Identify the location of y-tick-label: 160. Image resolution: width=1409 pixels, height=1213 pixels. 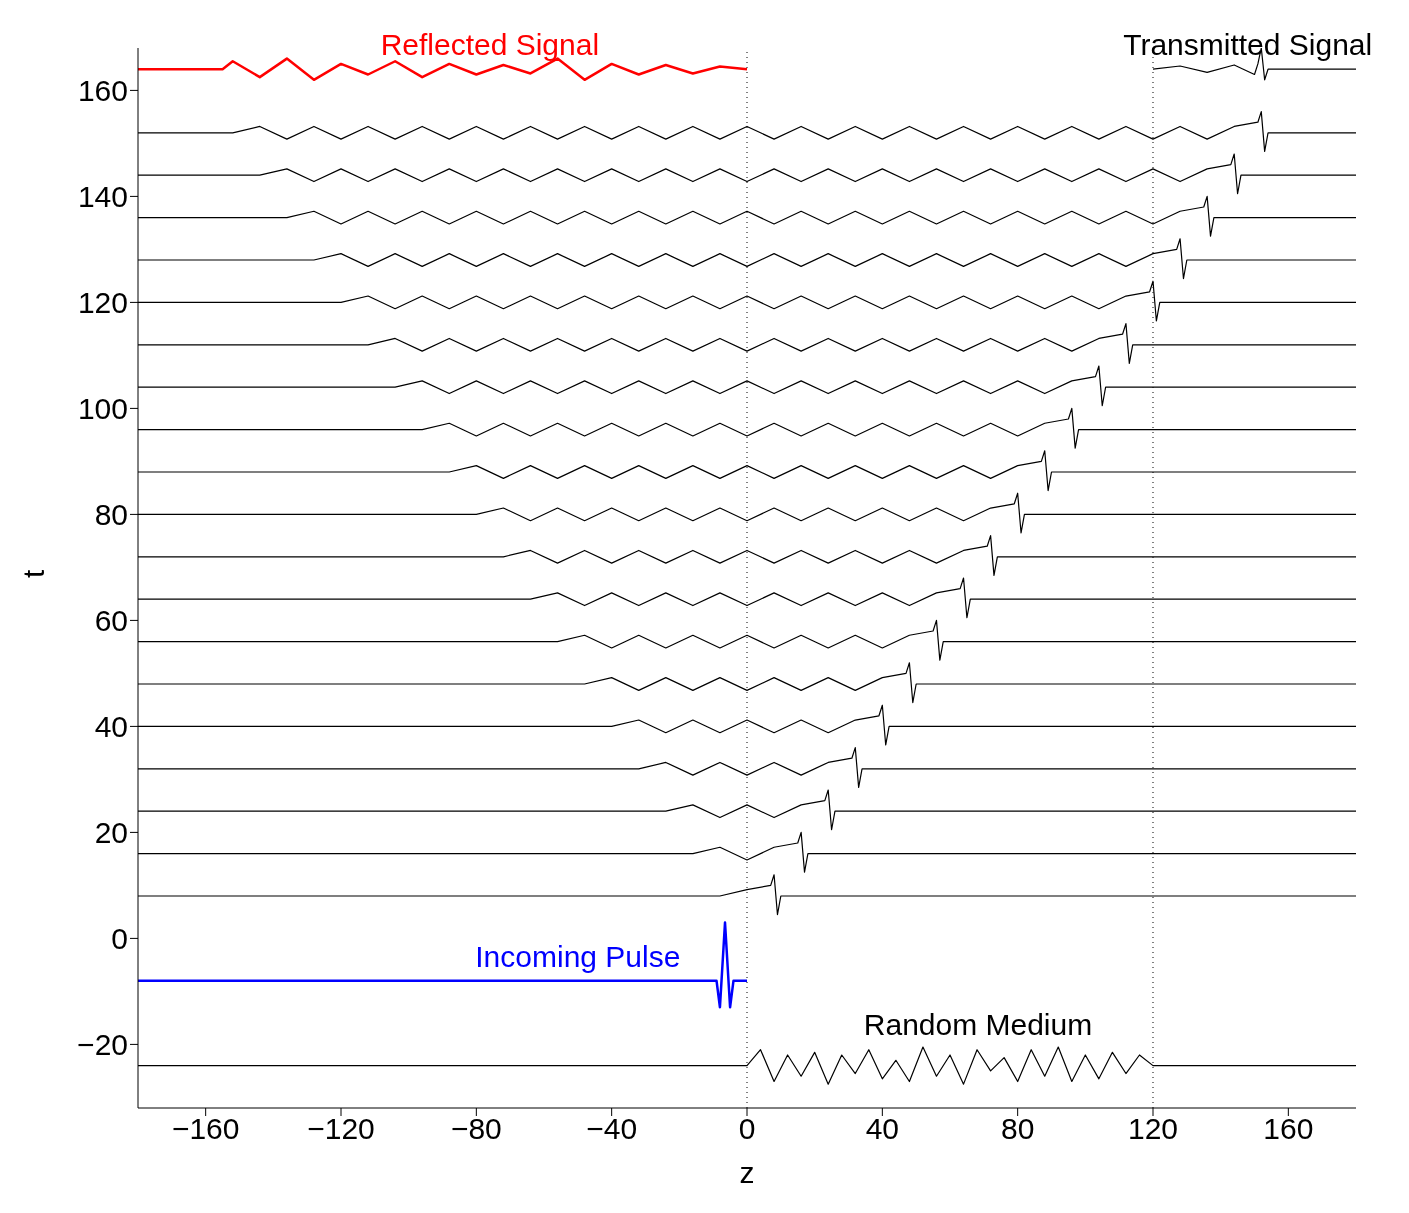
(102, 91).